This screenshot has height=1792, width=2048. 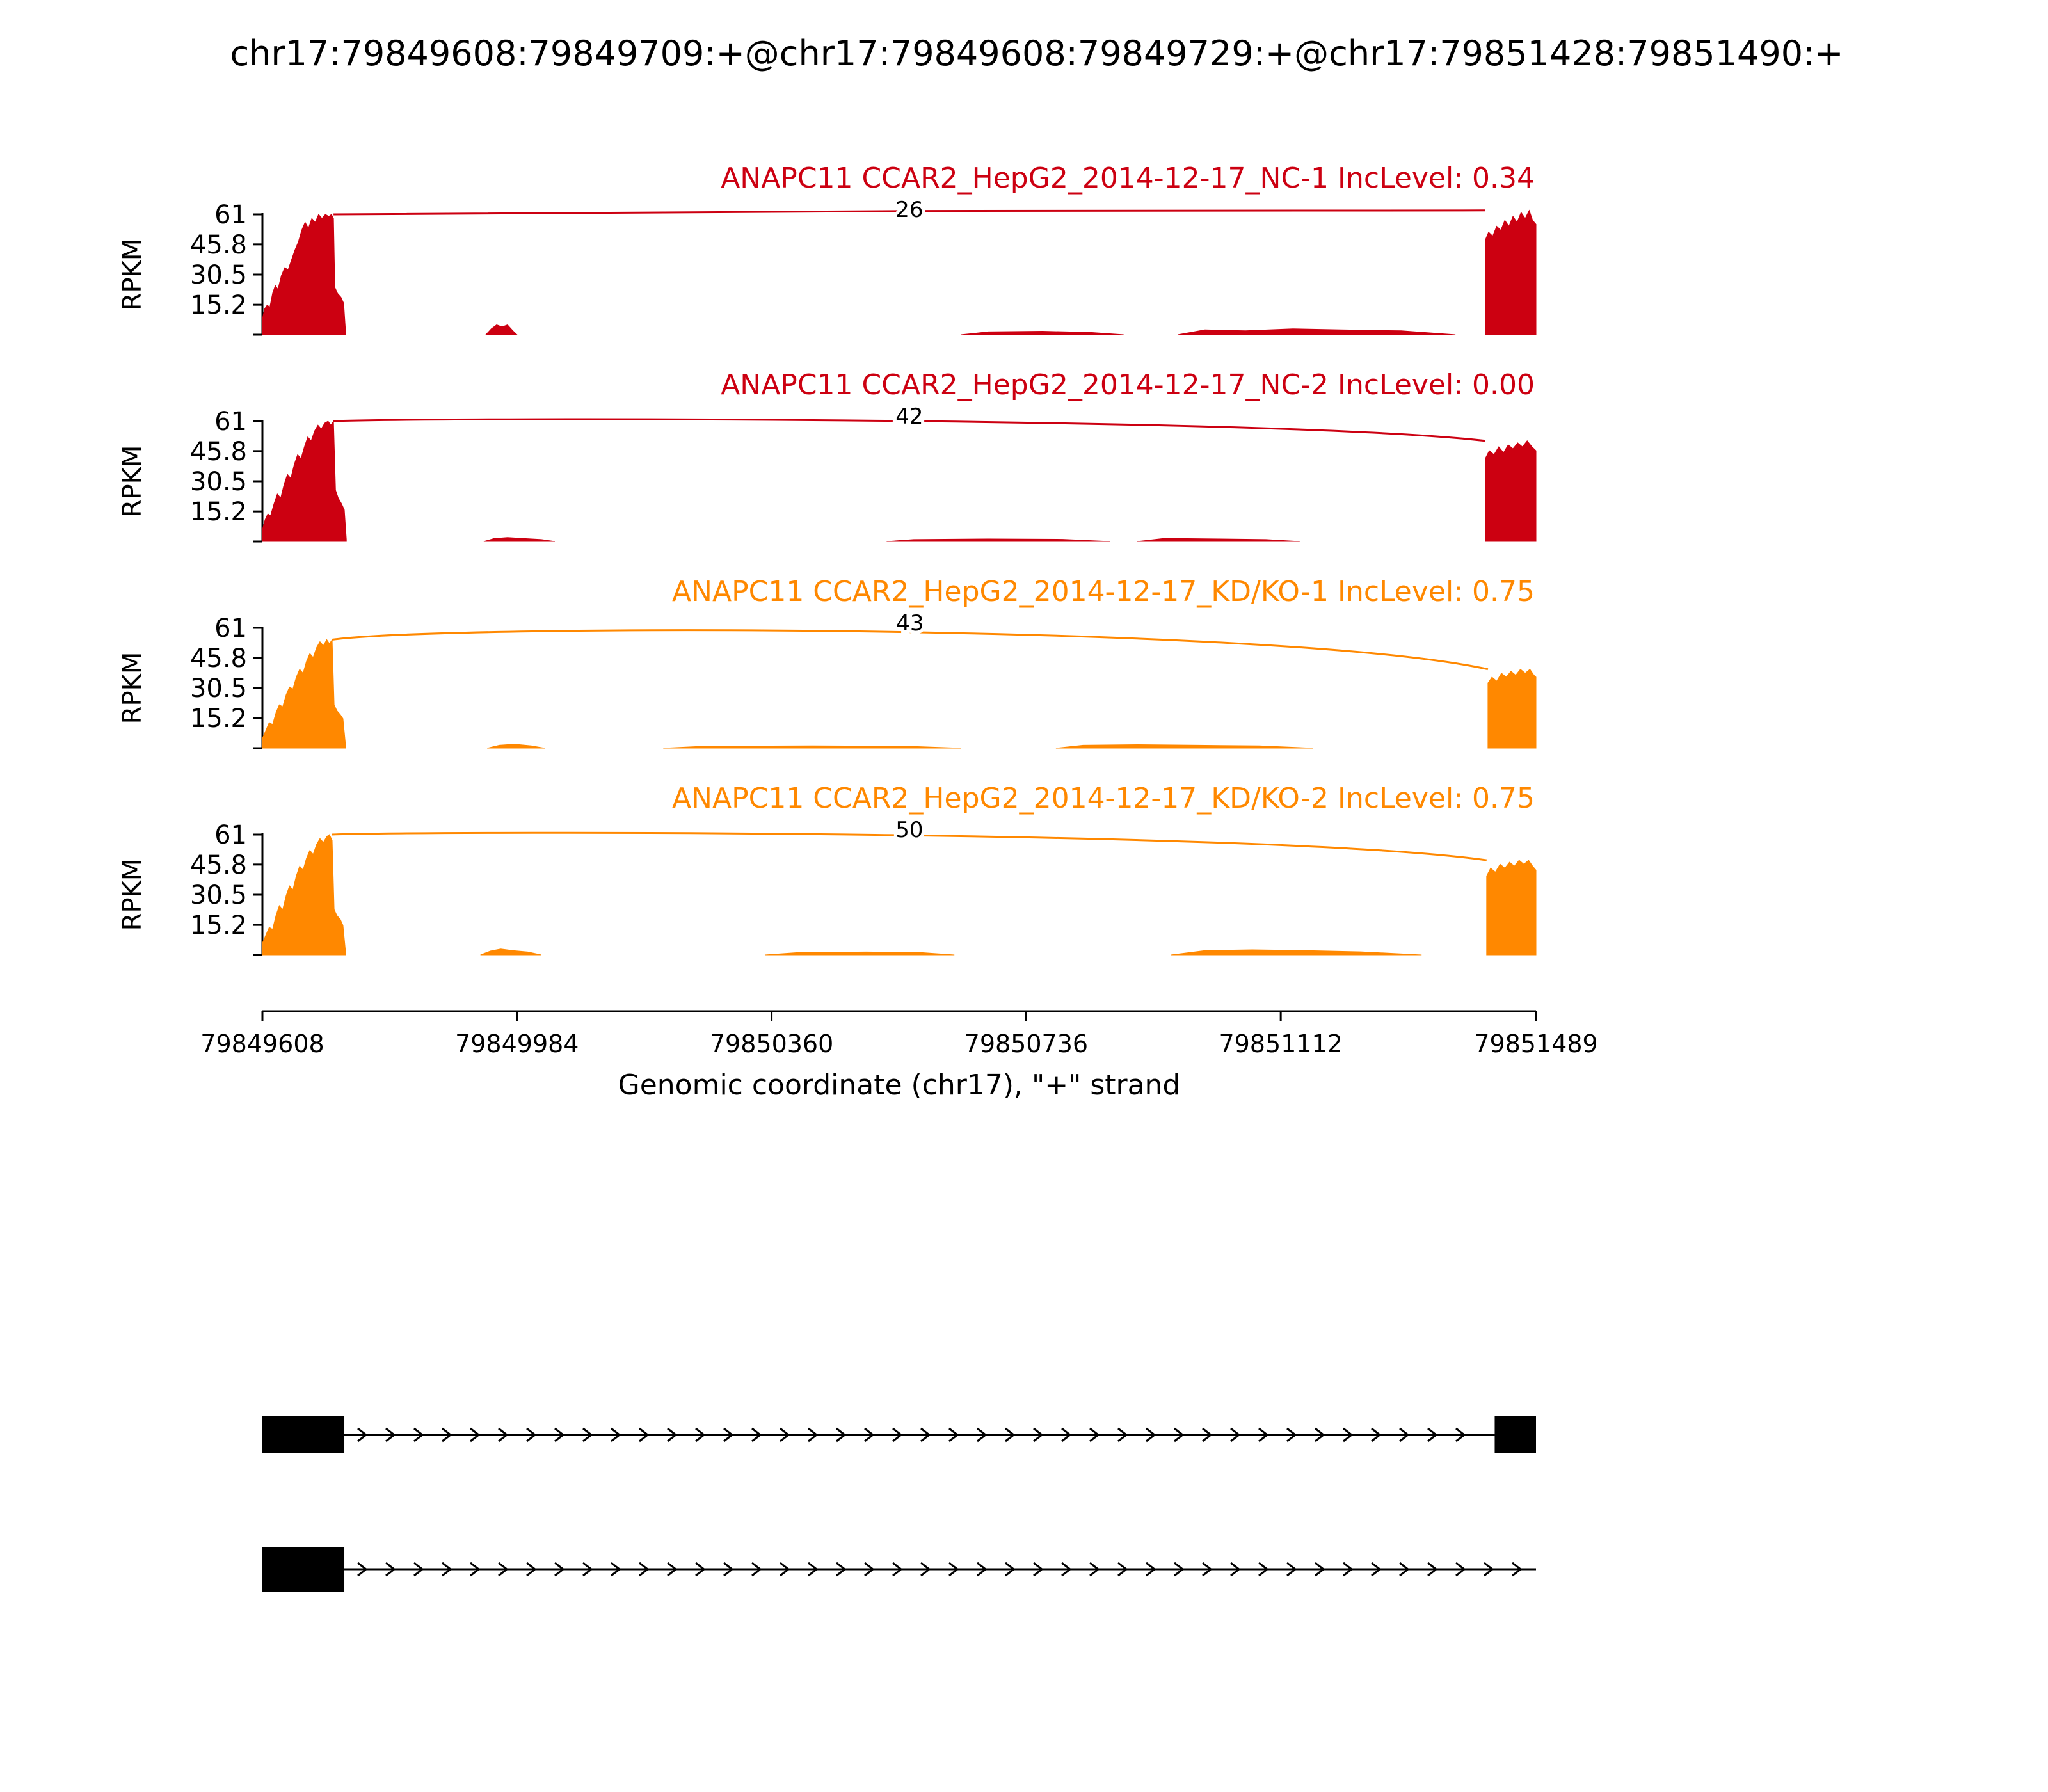 I want to click on x-tick-label: 79849608, so click(x=262, y=1044).